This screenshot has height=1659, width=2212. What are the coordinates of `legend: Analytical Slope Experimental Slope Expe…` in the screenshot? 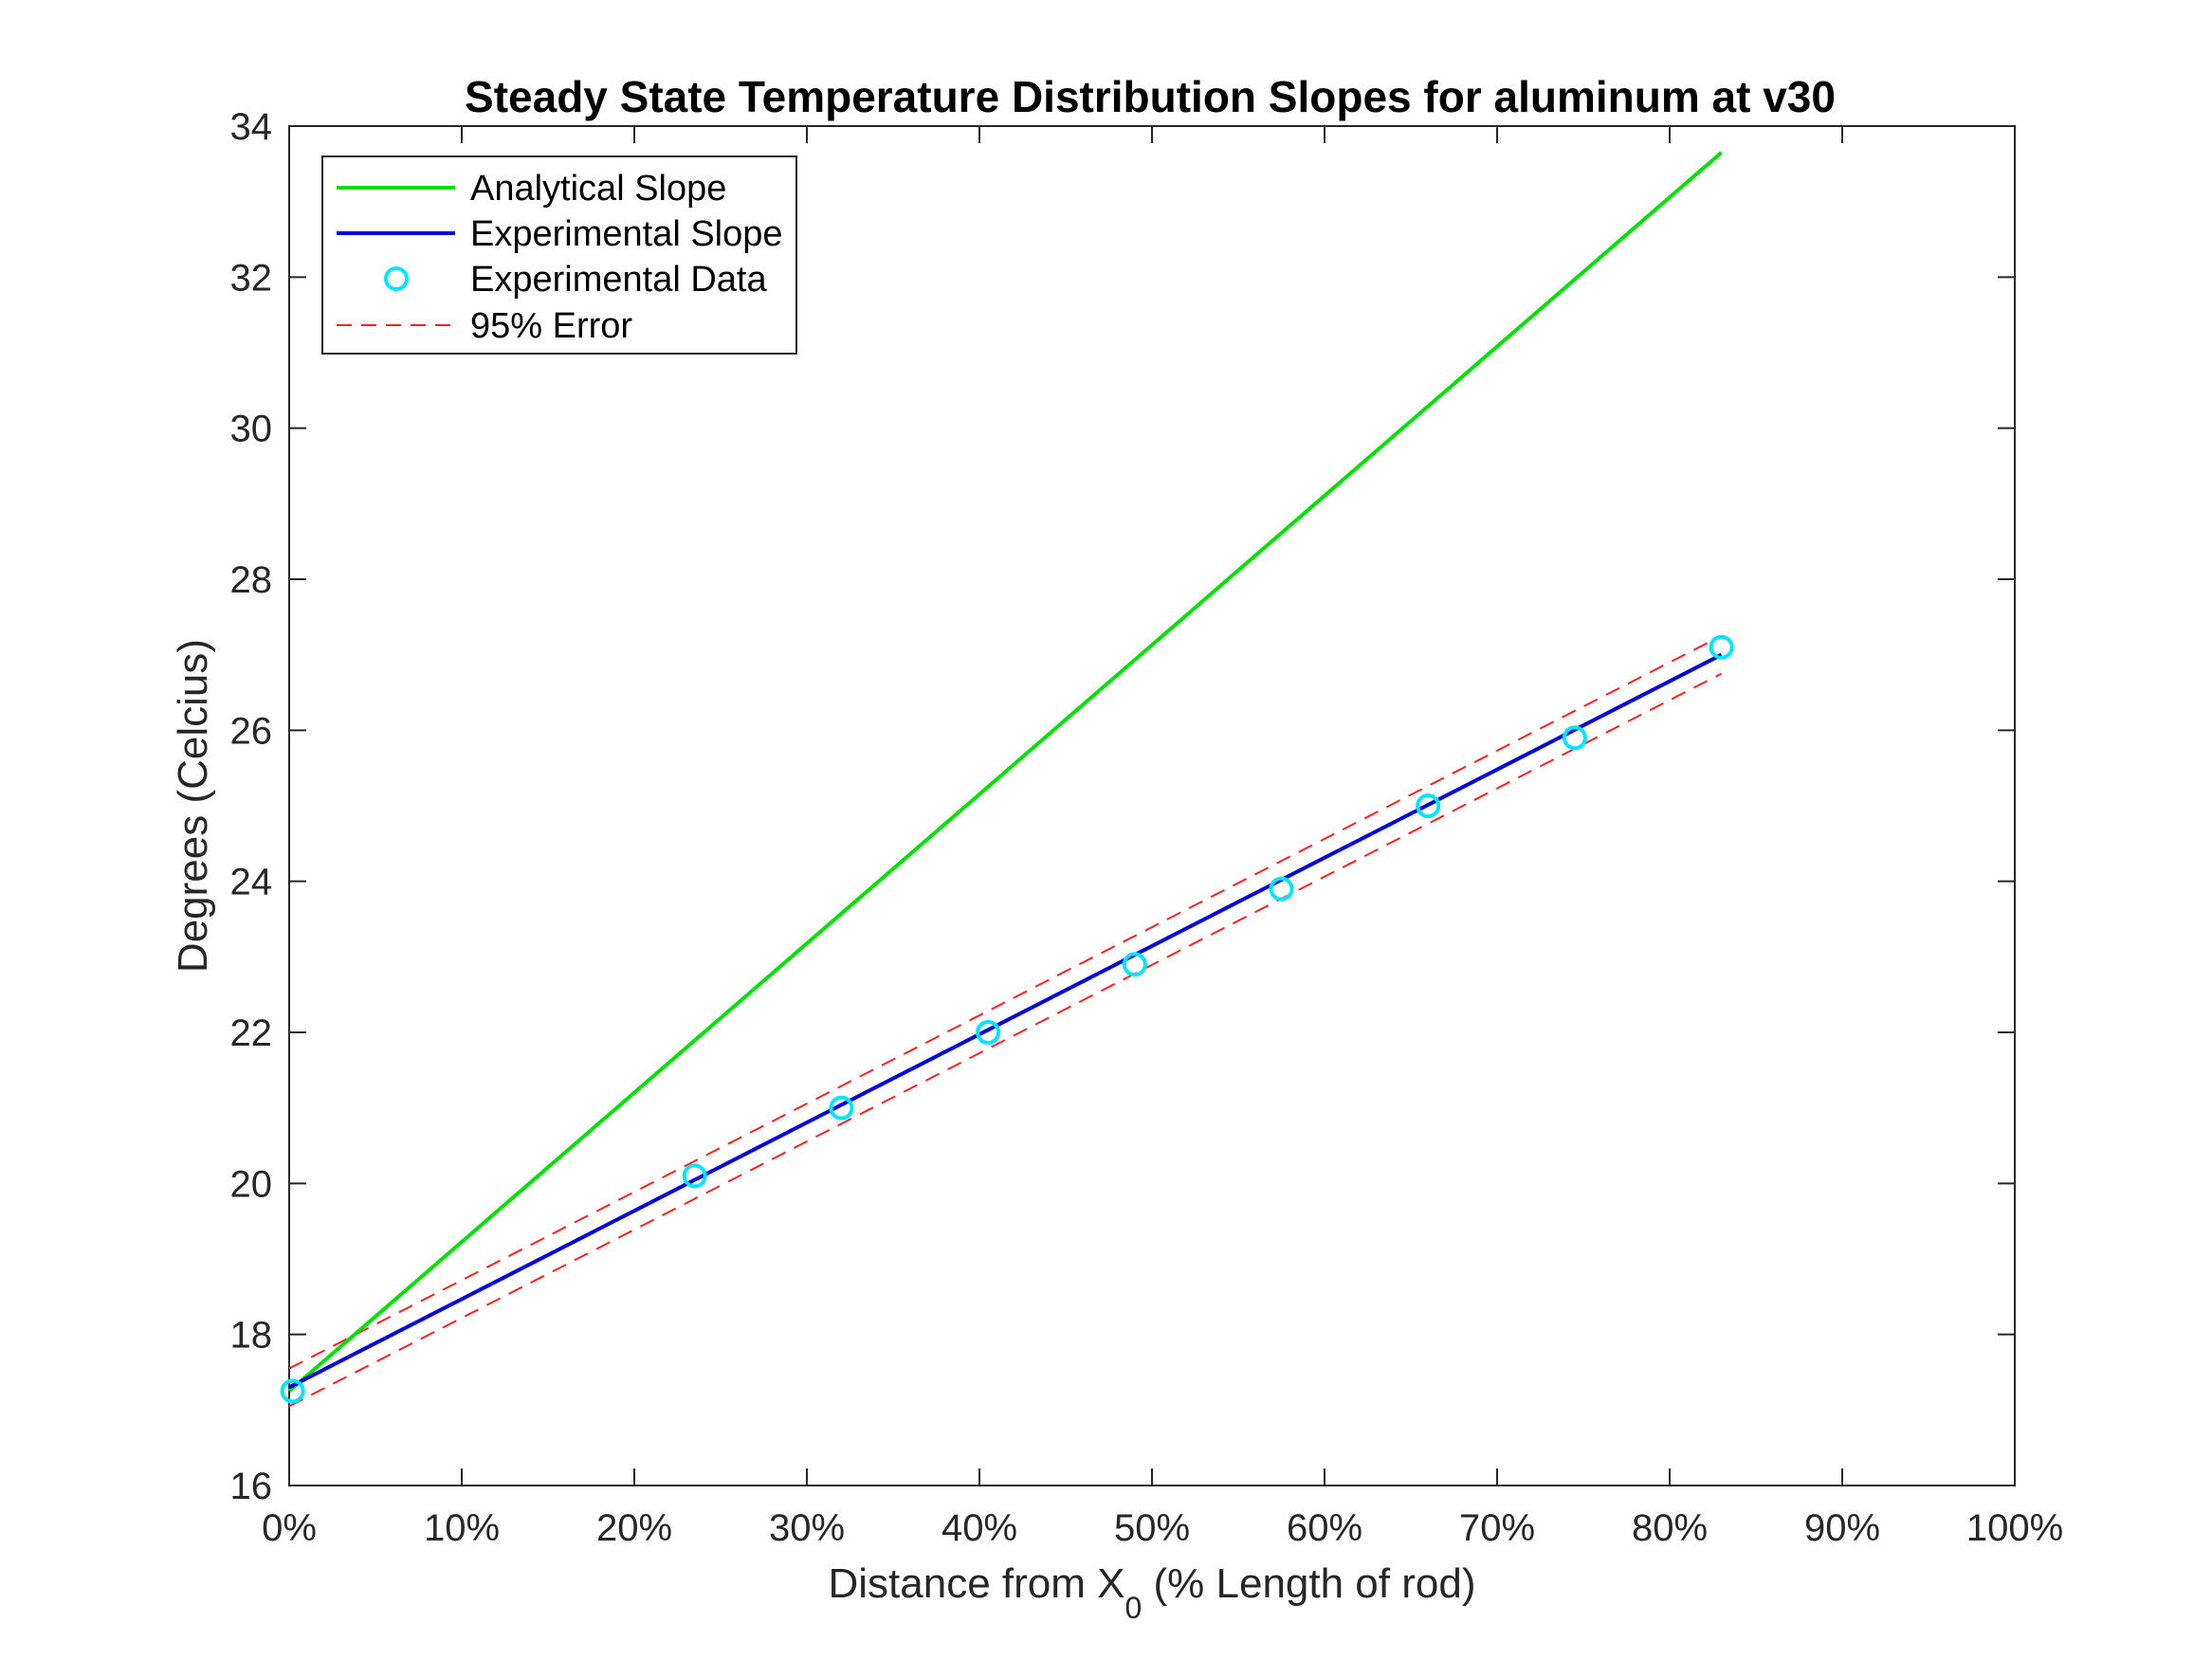 It's located at (559, 255).